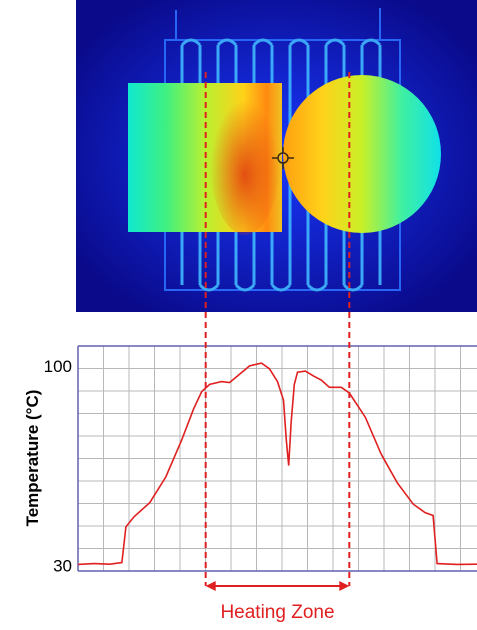 The image size is (477, 630). What do you see at coordinates (362, 154) in the screenshot?
I see `sample-circle` at bounding box center [362, 154].